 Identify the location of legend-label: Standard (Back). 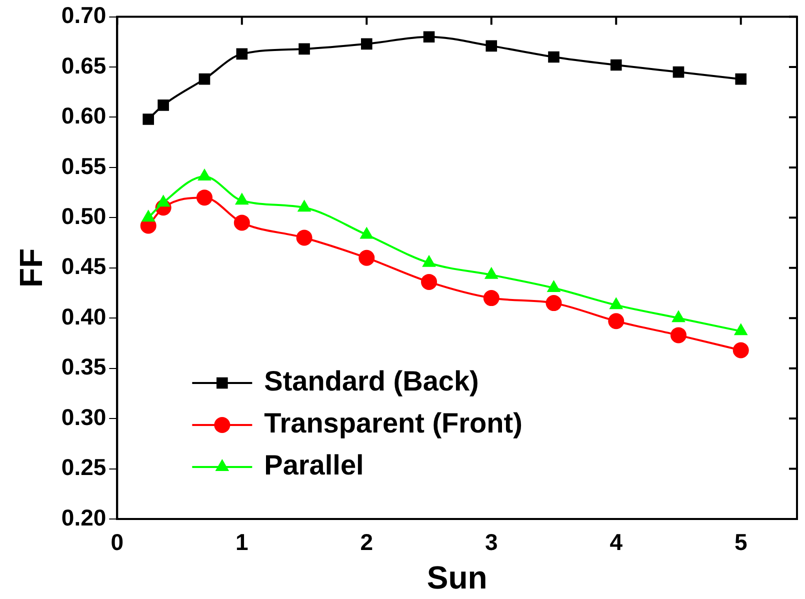
(371, 381).